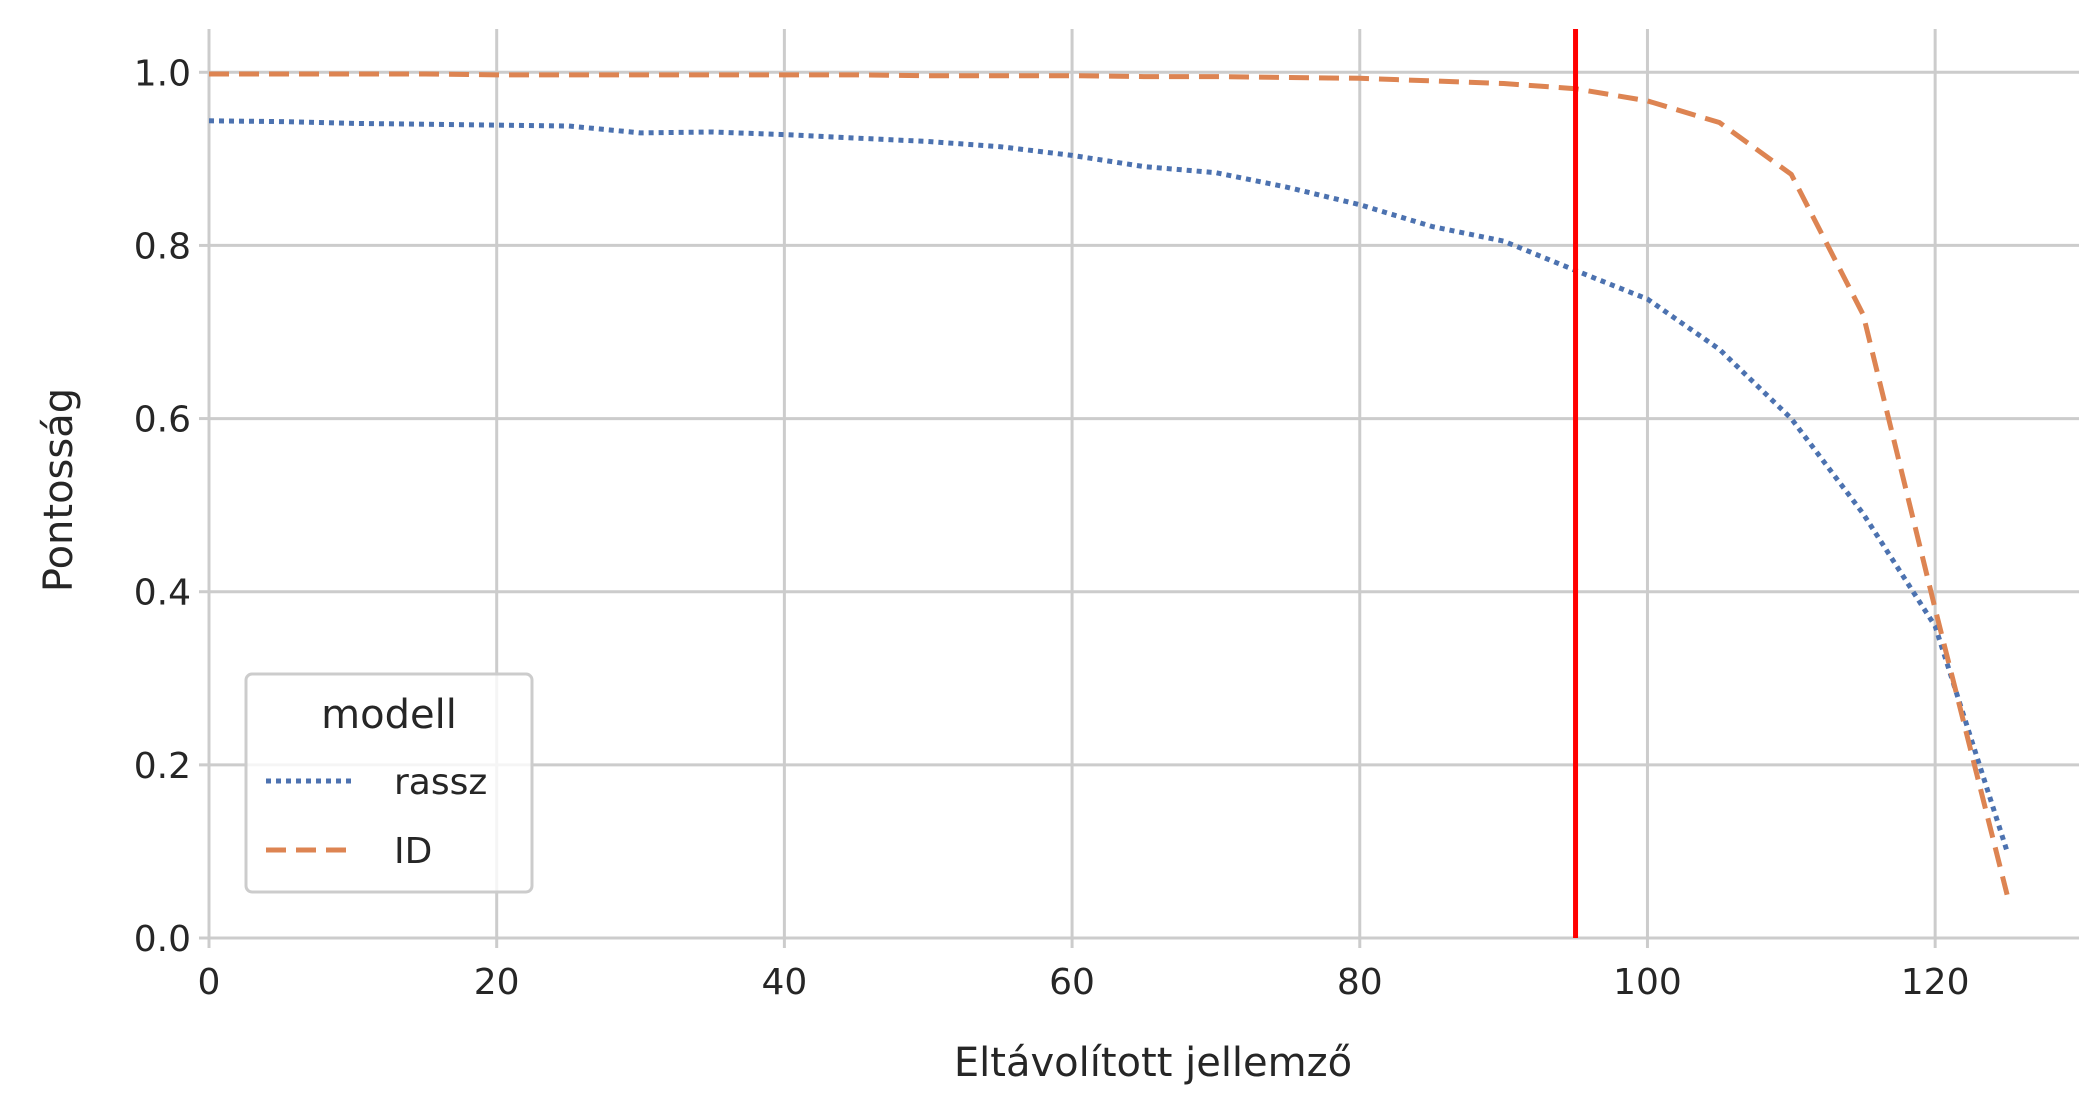 The width and height of the screenshot is (2099, 1117). I want to click on y-tick-label: 1.0, so click(162, 73).